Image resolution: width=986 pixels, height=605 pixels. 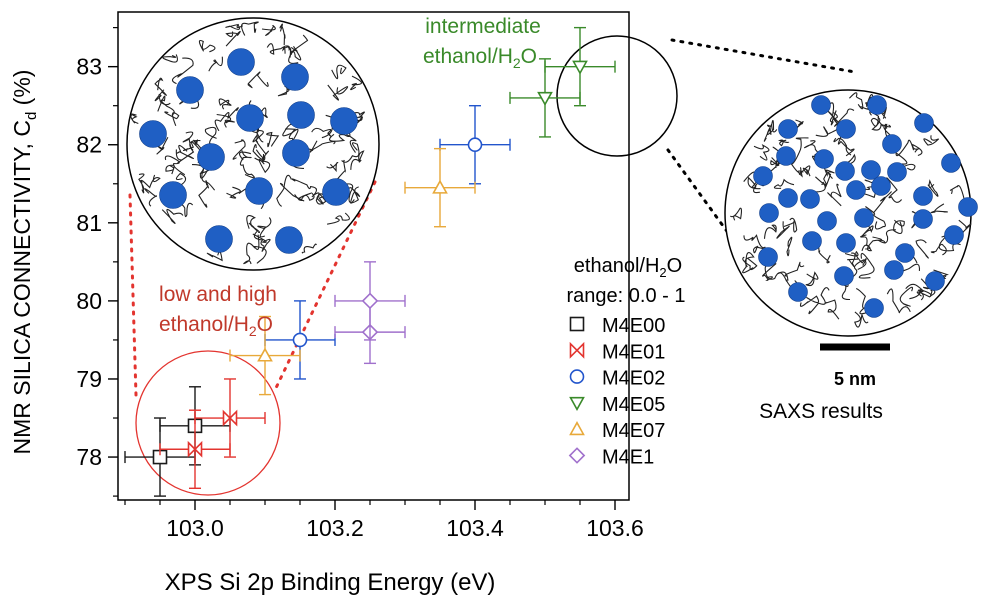 I want to click on y-axis: 78 79 80 81 82 83, so click(x=97, y=262).